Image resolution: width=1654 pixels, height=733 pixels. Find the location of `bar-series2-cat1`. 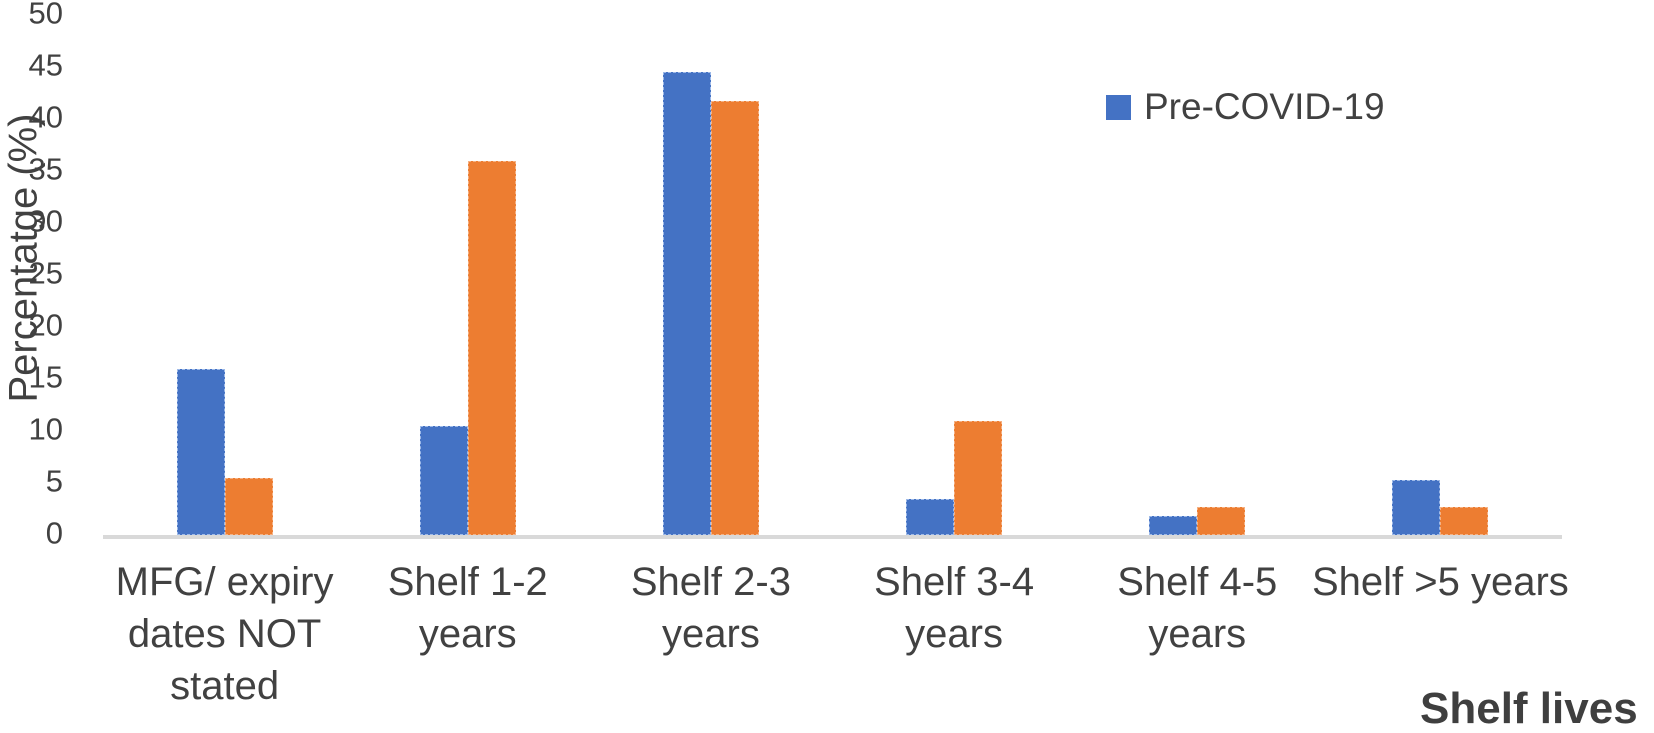

bar-series2-cat1 is located at coordinates (248, 506).